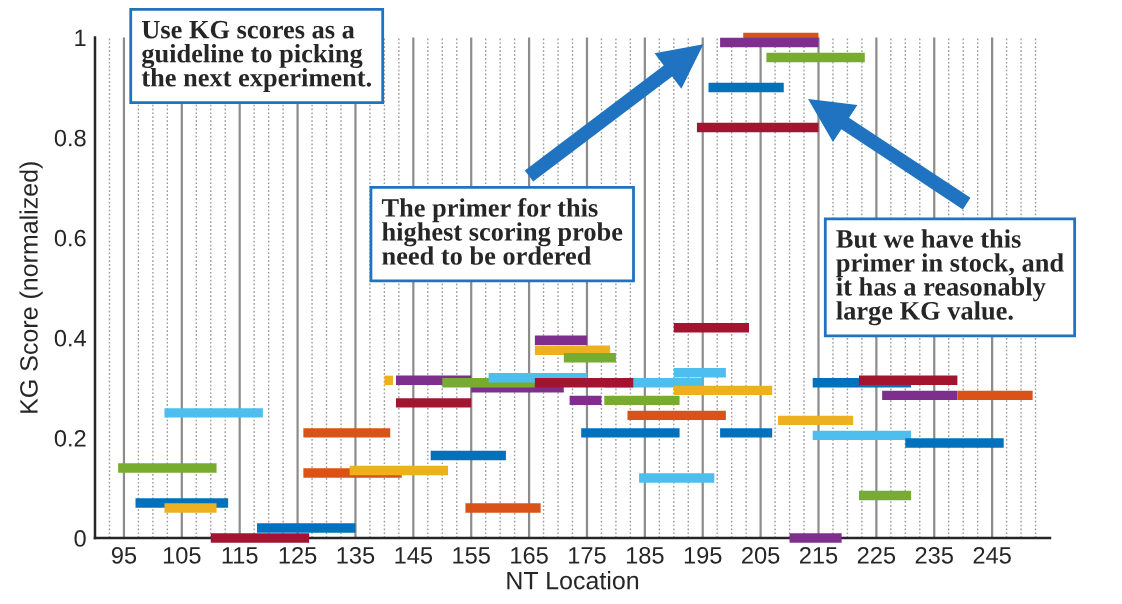 This screenshot has width=1122, height=604. I want to click on x-tick-label: 215, so click(818, 555).